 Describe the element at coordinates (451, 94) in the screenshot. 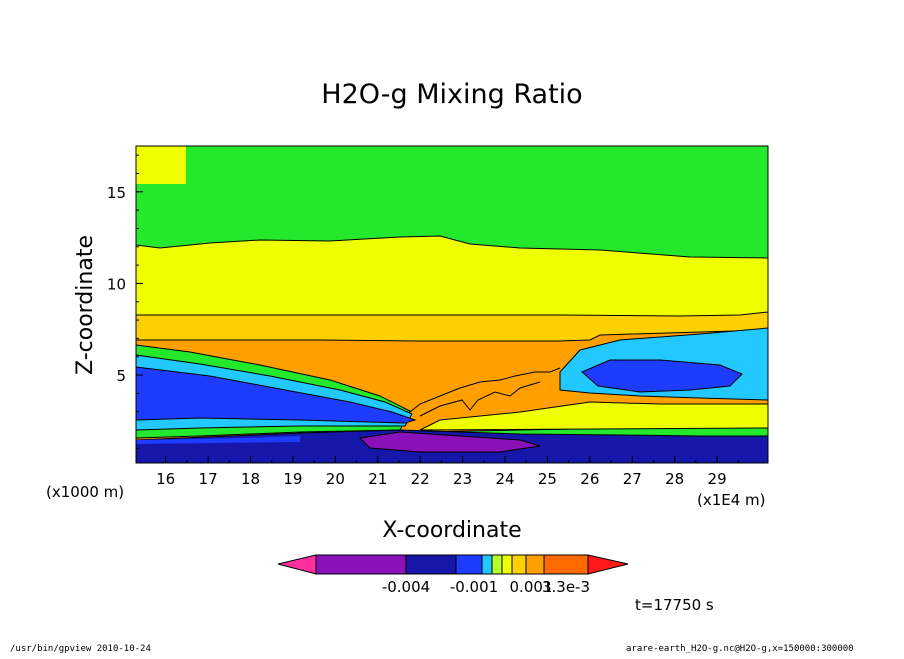

I see `chart-title: H2O-g Mixing Ratio` at that location.